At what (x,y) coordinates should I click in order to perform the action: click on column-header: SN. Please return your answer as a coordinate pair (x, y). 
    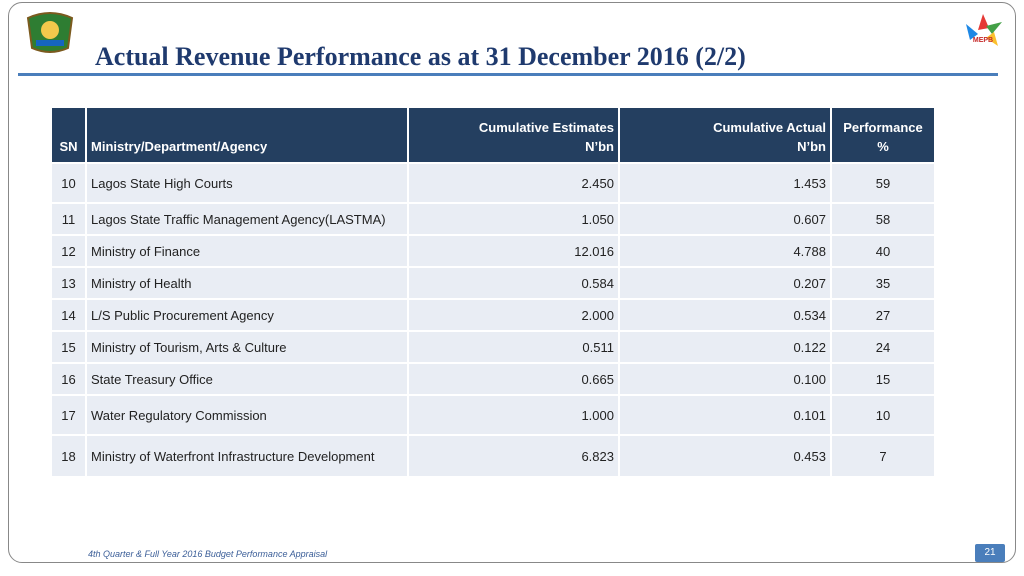
    Looking at the image, I should click on (68, 135).